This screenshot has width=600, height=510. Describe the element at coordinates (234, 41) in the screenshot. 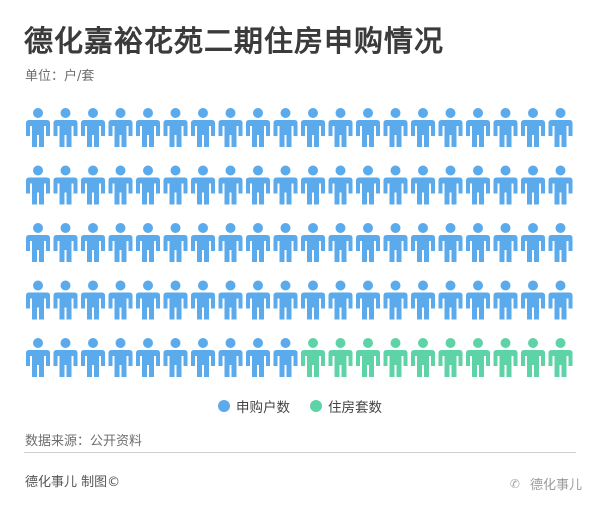

I see `chart-title: 德化嘉裕花苑二期住房申购情况` at that location.